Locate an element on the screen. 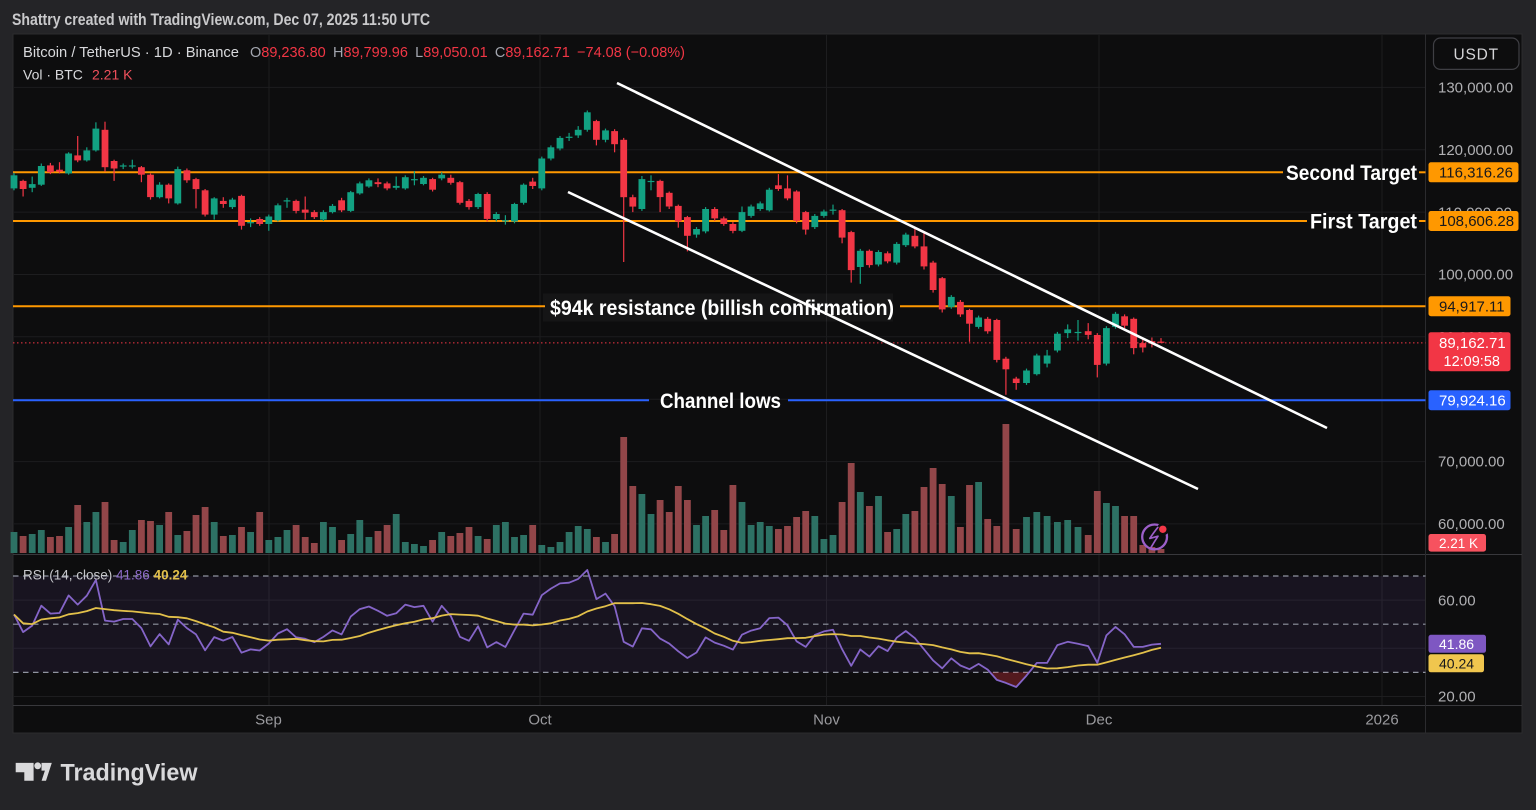  svg-text: 100,000.00 is located at coordinates (1475, 275).